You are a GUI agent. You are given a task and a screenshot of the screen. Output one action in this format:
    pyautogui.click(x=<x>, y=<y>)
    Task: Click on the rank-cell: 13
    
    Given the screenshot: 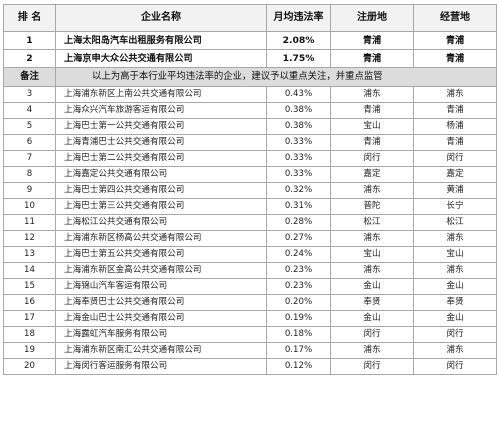 What is the action you would take?
    pyautogui.click(x=29, y=254)
    